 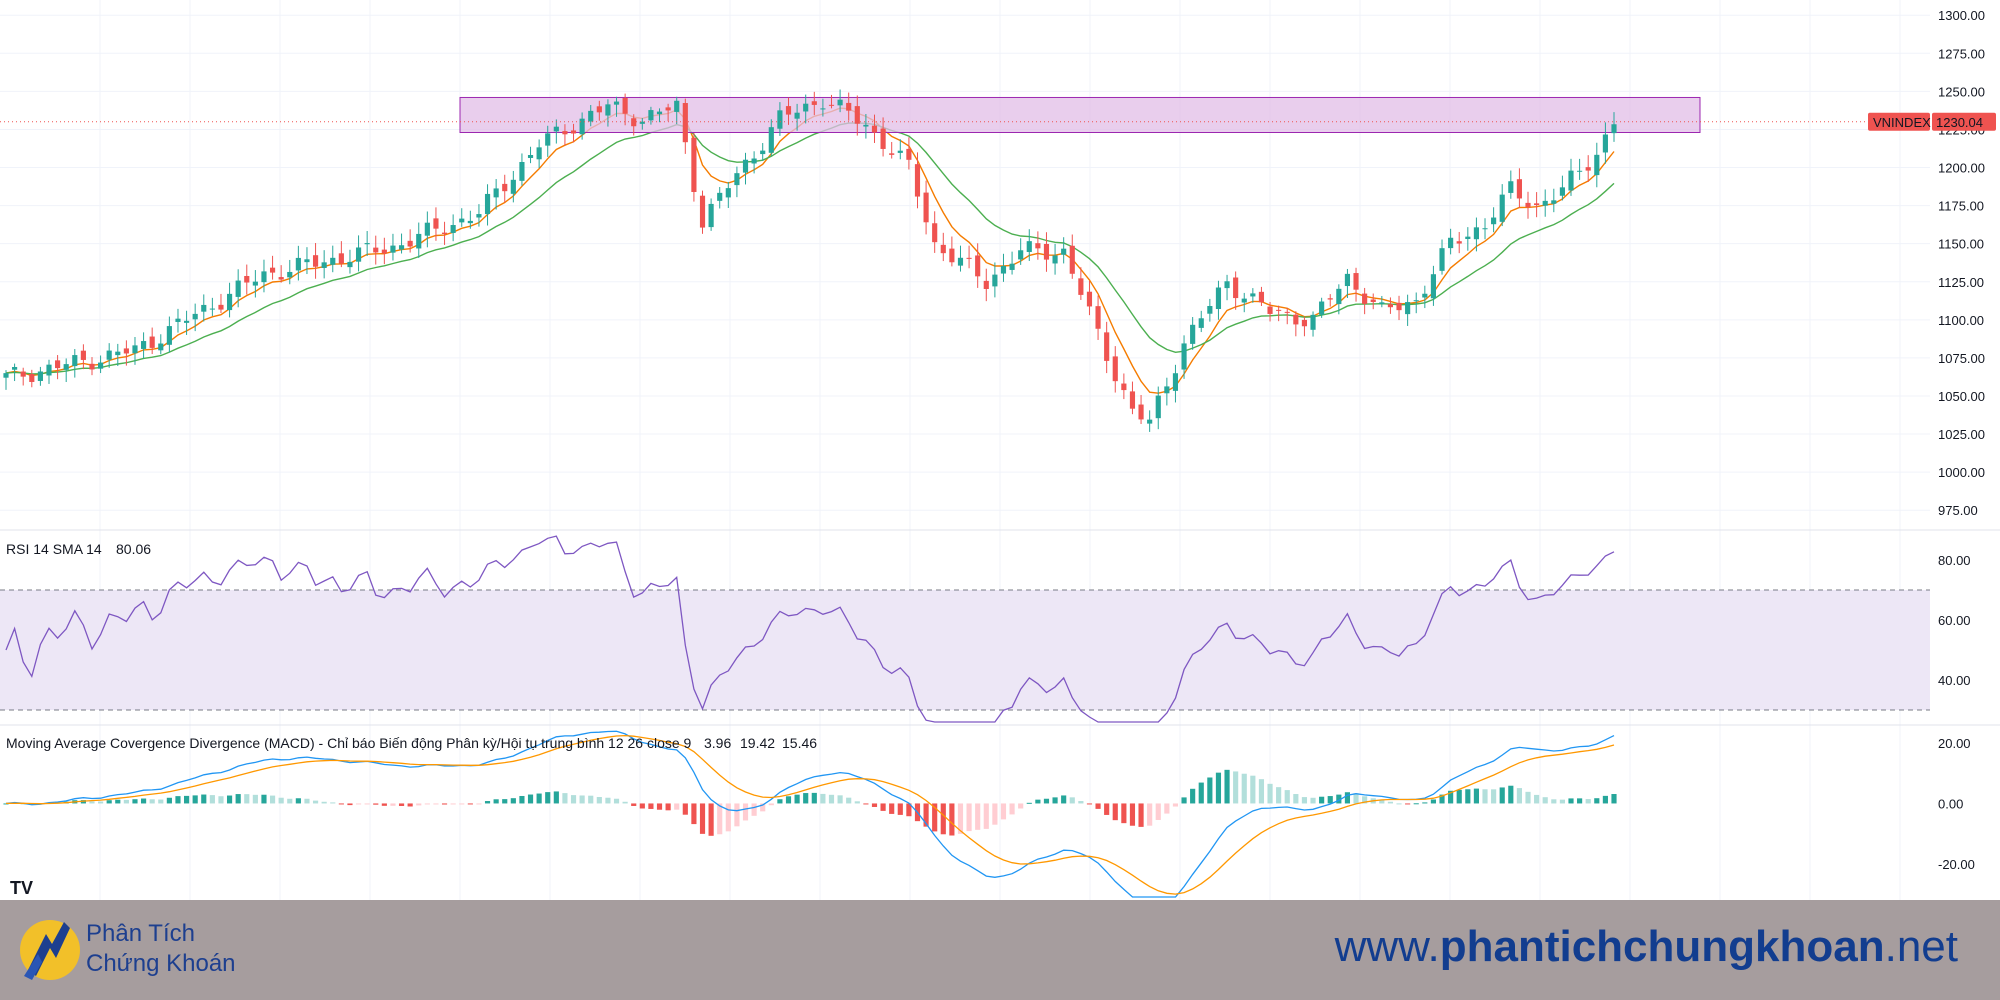 I want to click on macd-axis-tick: -20.00, so click(x=1956, y=864).